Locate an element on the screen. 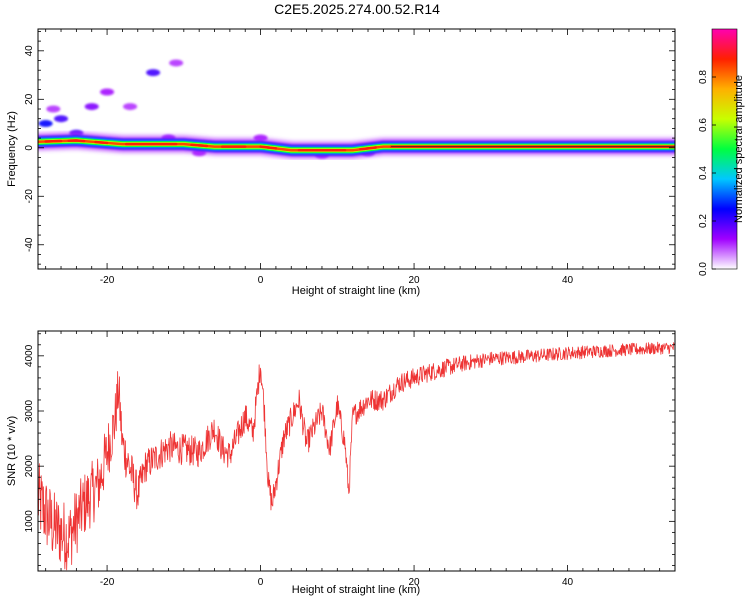 The height and width of the screenshot is (600, 750). colorbar-tick-label: 0.4 is located at coordinates (703, 173).